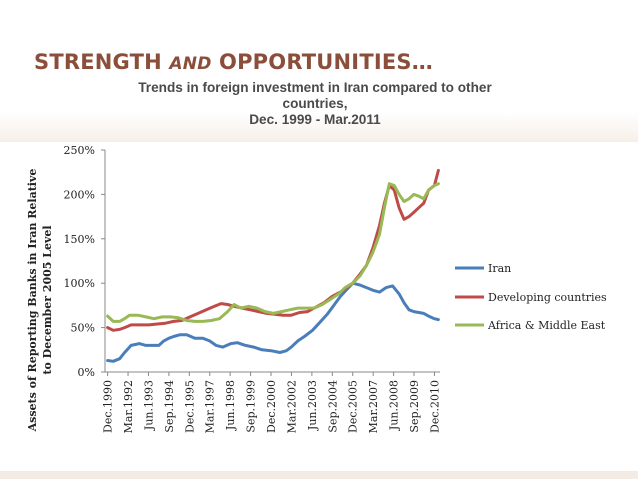  What do you see at coordinates (83, 328) in the screenshot?
I see `y-tick-label: 50%` at bounding box center [83, 328].